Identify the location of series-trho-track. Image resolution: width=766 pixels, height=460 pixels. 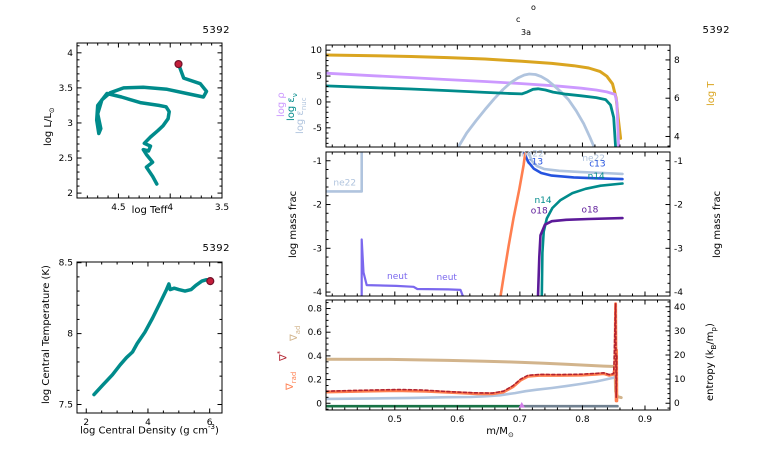
(152, 337).